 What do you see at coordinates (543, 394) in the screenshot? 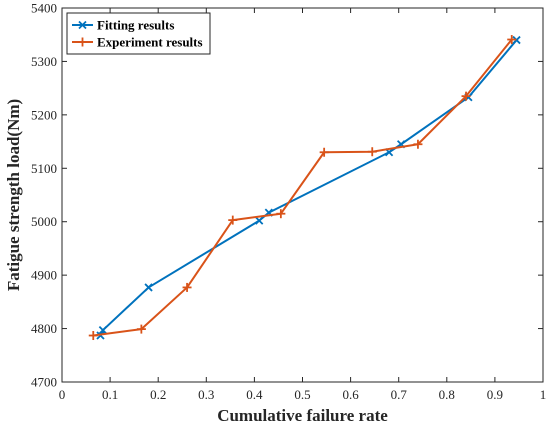
I see `x-tick-label: 1` at bounding box center [543, 394].